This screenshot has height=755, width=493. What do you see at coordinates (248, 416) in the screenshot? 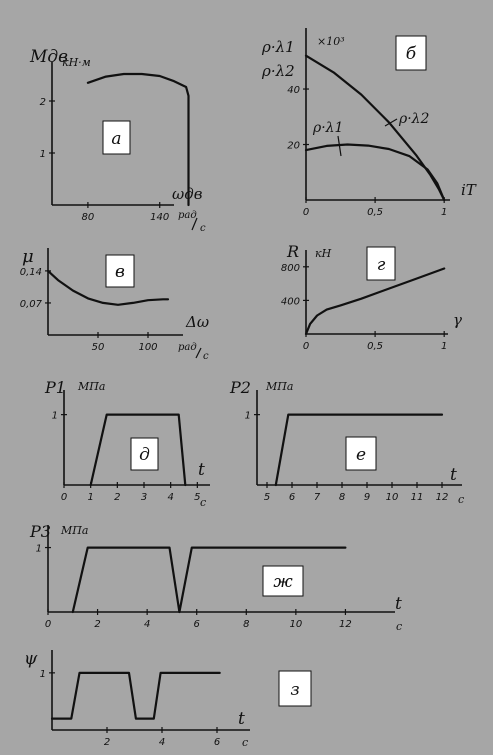
I see `panel-e-ytick-label: 1` at bounding box center [248, 416].